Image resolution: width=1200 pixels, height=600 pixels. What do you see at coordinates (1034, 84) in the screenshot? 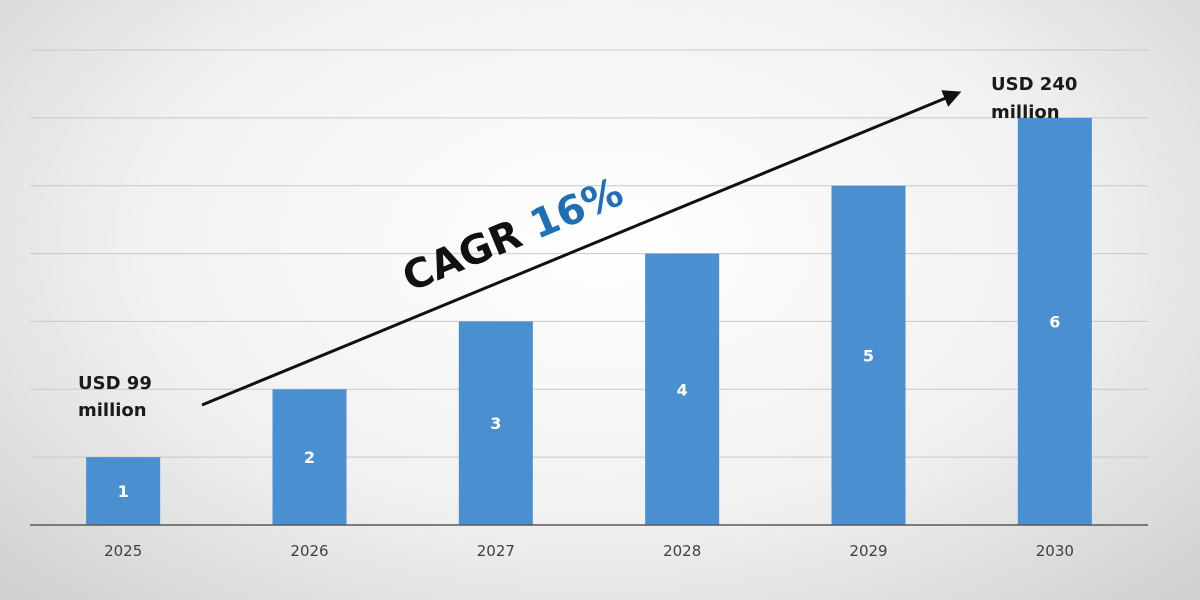
I see `end-value-label-line1: USD 240` at bounding box center [1034, 84].